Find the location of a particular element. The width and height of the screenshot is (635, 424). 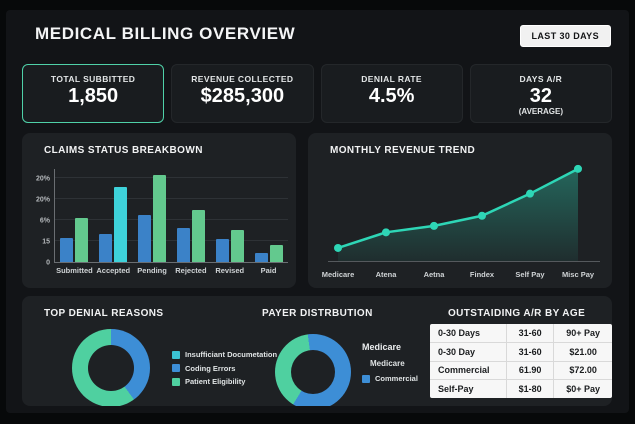

table-cell: $1-80 is located at coordinates (530, 388).